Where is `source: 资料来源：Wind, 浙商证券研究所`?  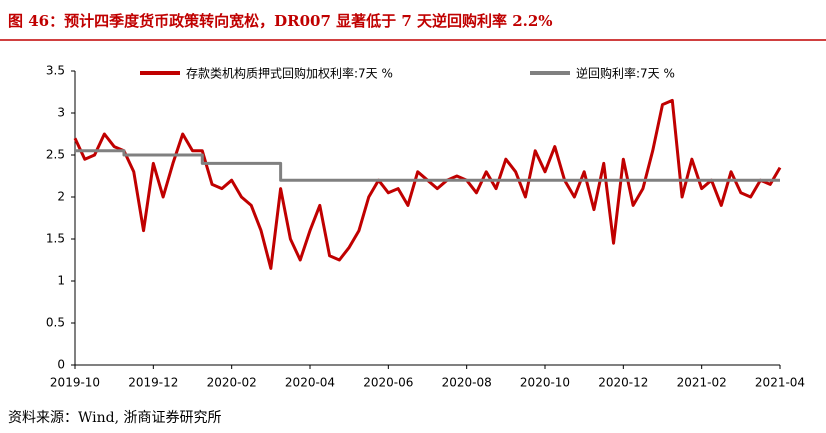
source: 资料来源：Wind, 浙商证券研究所 is located at coordinates (115, 418).